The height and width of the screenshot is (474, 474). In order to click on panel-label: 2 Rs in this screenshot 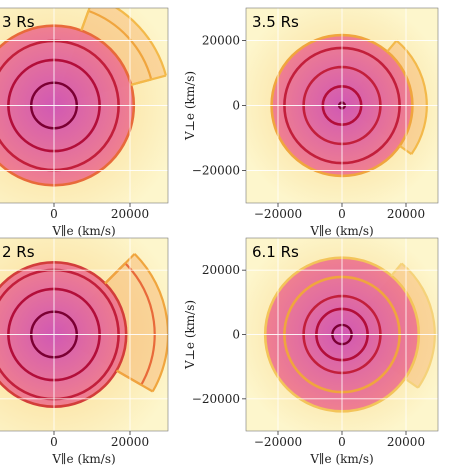, I will do `click(18, 252)`.